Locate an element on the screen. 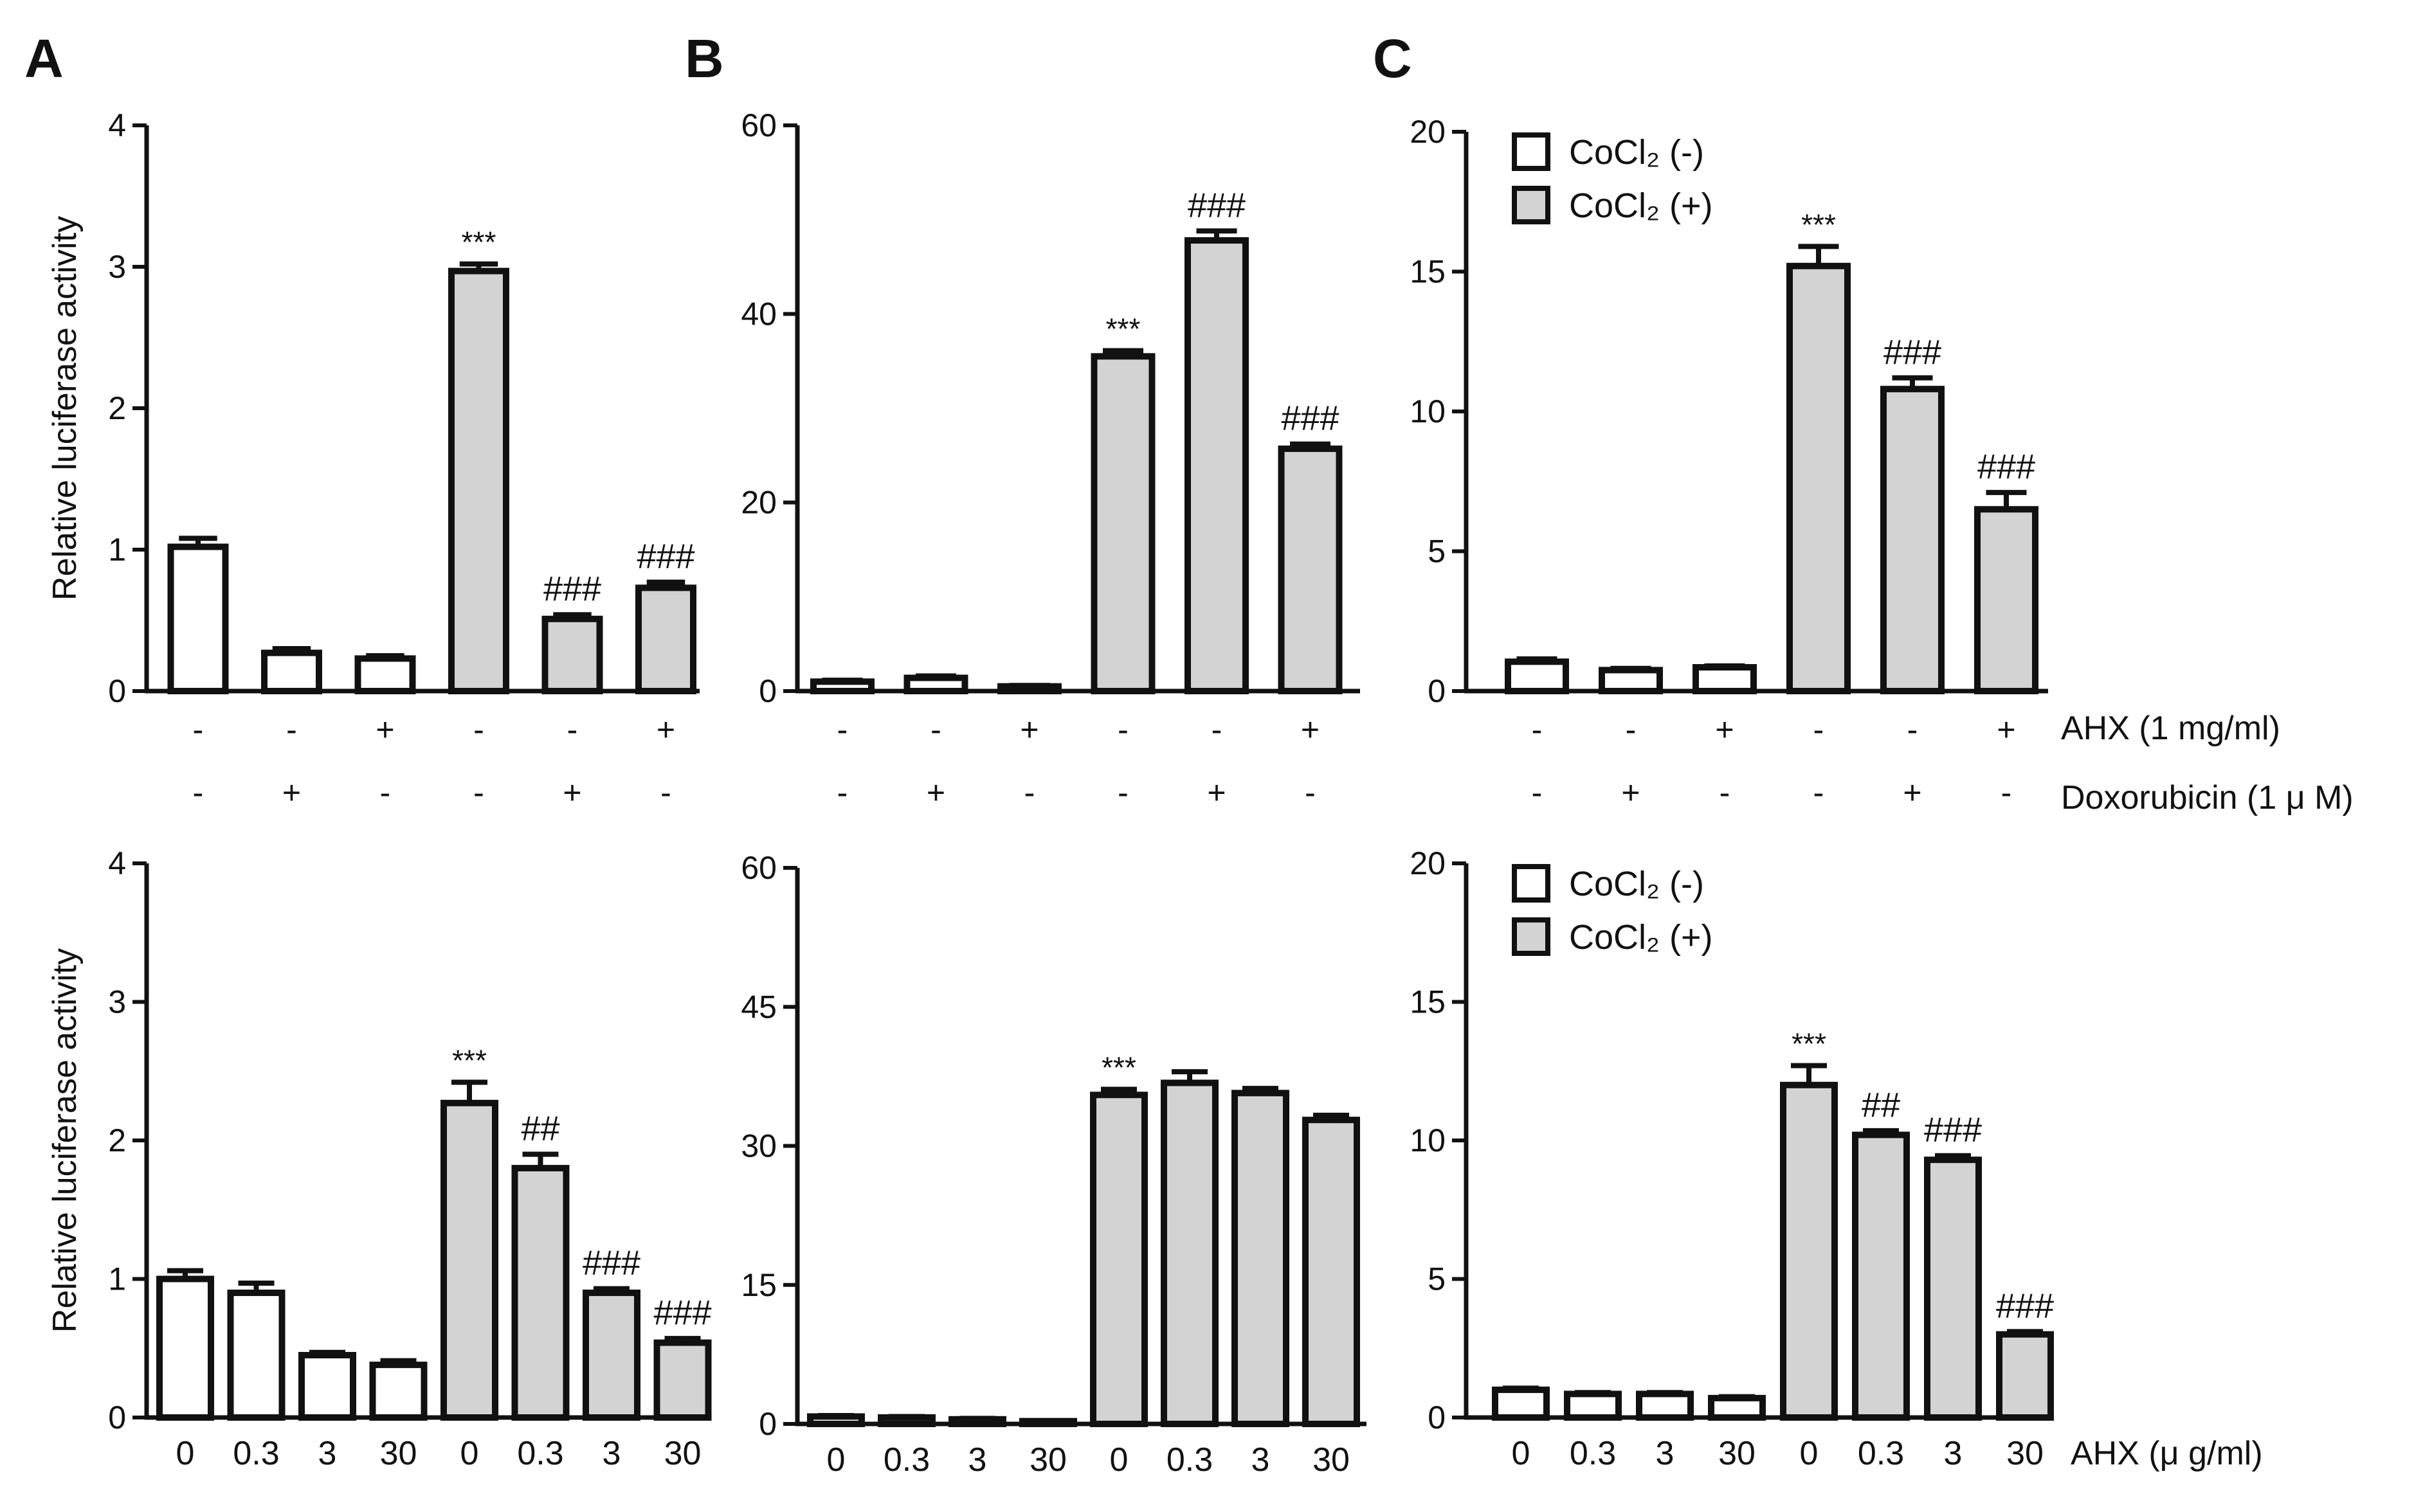 Image resolution: width=2414 pixels, height=1512 pixels. panel-letter-b: B is located at coordinates (705, 59).